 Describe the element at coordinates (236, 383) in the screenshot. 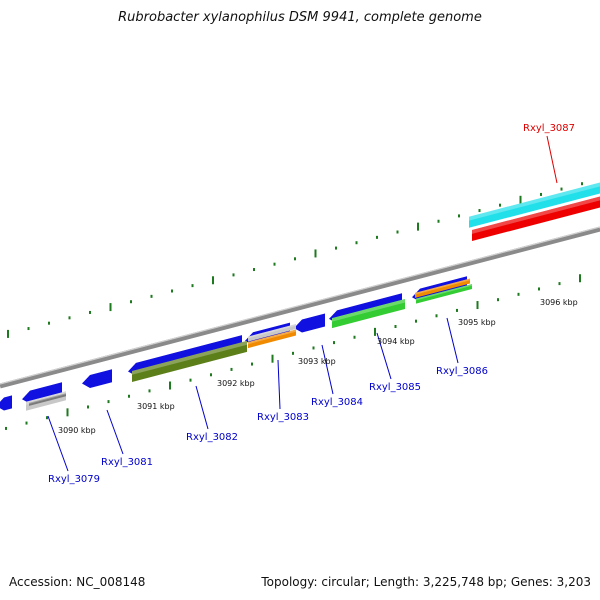

I see `kbp-label: 3092 kbp` at that location.